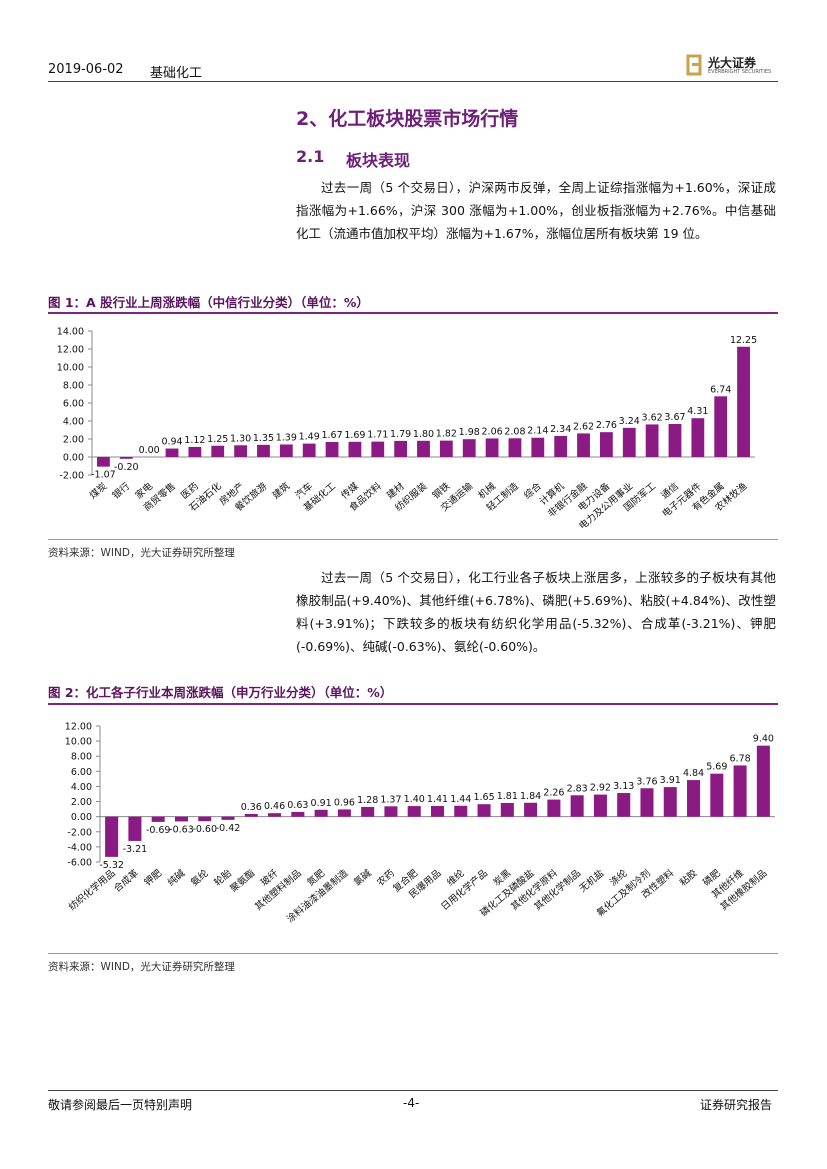 The height and width of the screenshot is (1169, 827). What do you see at coordinates (208, 302) in the screenshot?
I see `figure-caption: 图 1：A 股行业上周涨跌幅（中信行业分类）（单位：%）` at bounding box center [208, 302].